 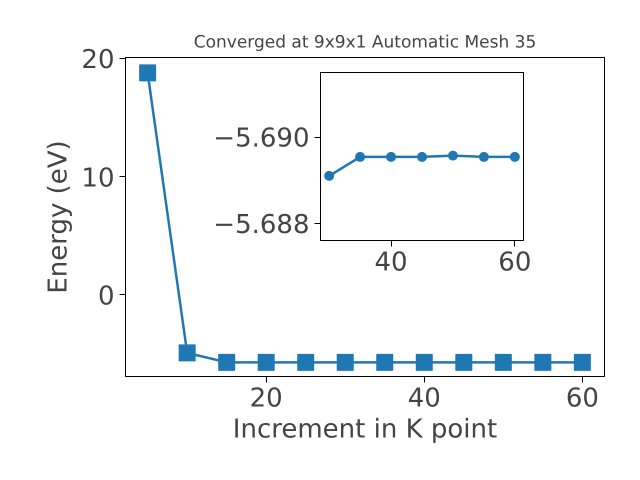 What do you see at coordinates (98, 60) in the screenshot?
I see `y-tick-label: 20` at bounding box center [98, 60].